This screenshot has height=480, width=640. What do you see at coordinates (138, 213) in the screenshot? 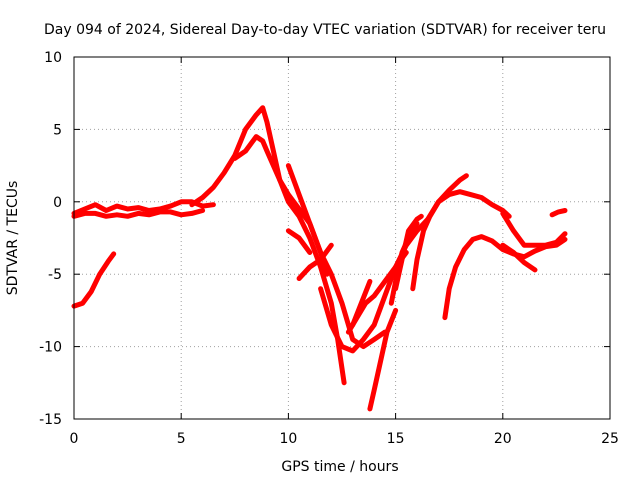
I see `trace-2-line` at bounding box center [138, 213].